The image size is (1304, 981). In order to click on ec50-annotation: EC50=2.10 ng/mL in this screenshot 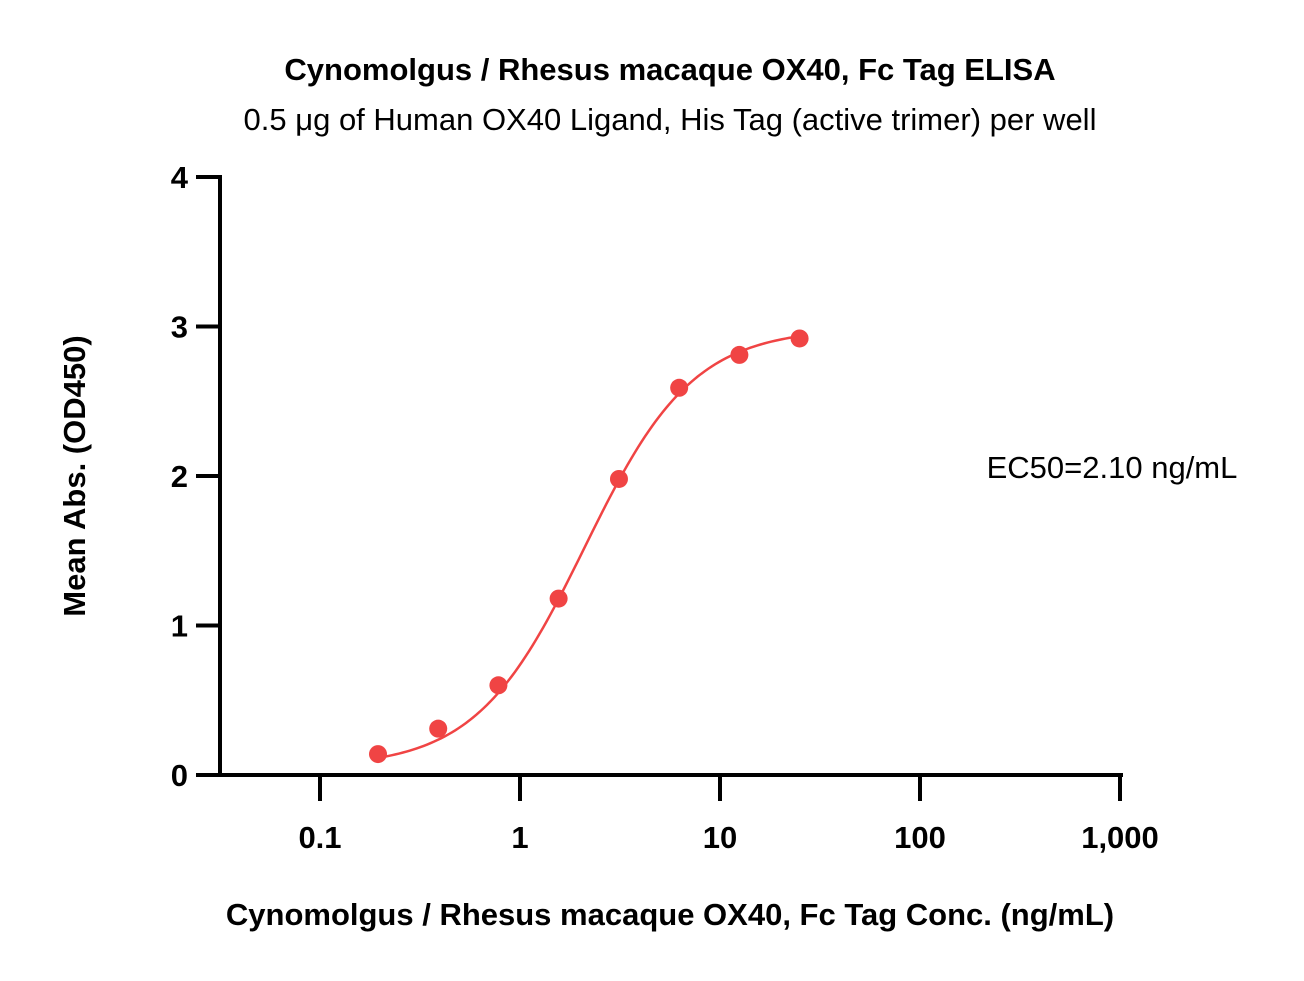, I will do `click(1112, 467)`.